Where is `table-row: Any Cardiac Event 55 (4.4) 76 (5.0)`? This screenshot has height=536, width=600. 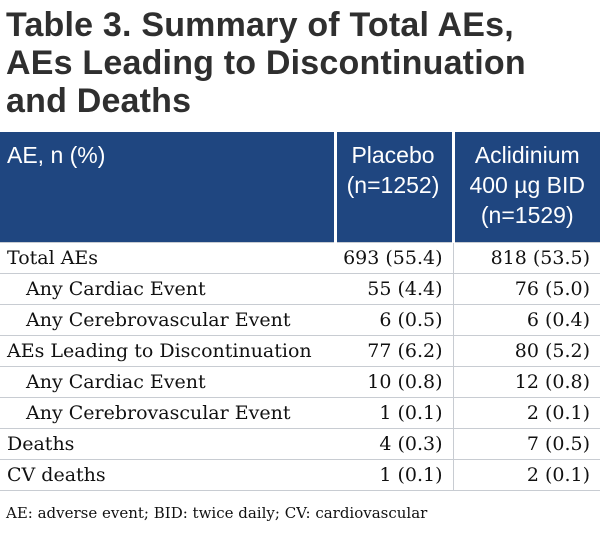
table-row: Any Cardiac Event 55 (4.4) 76 (5.0) is located at coordinates (300, 289).